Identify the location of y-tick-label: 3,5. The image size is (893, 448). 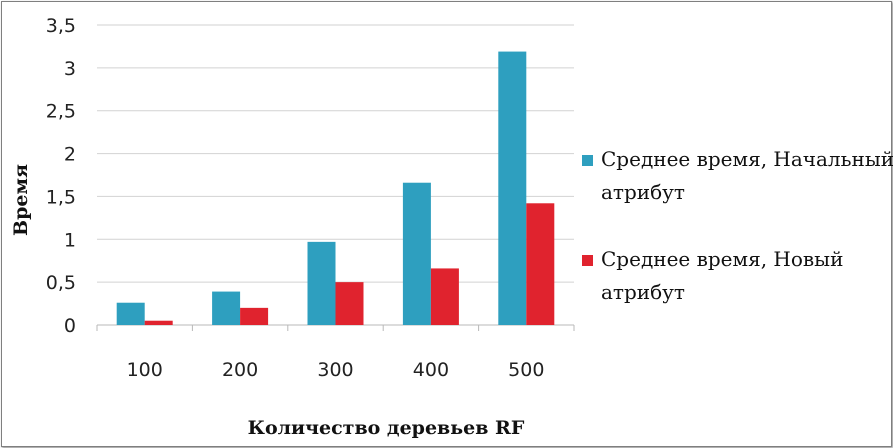
(61, 26).